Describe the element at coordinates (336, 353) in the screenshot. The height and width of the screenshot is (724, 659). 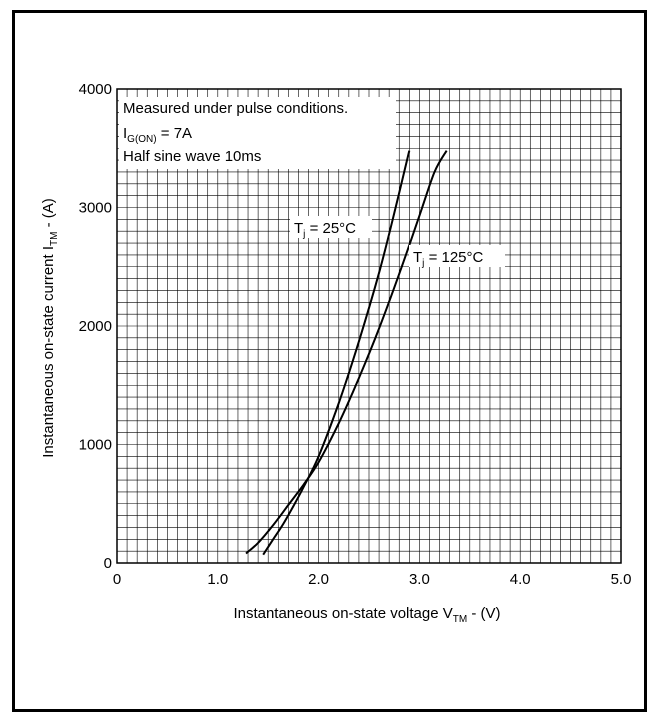
I see `series-line-tj-25c` at that location.